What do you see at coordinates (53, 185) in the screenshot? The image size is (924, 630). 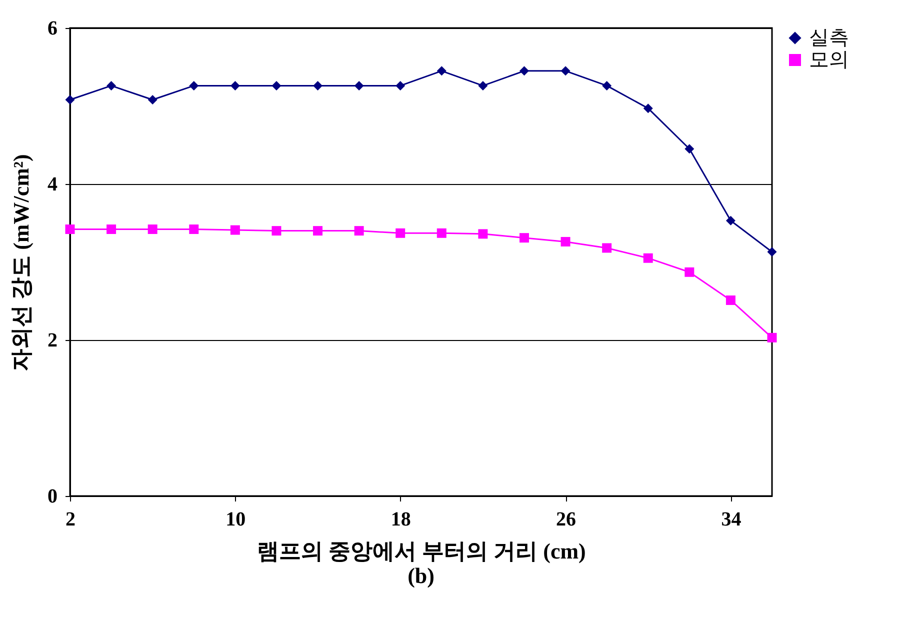 I see `y-tick-label: 4` at bounding box center [53, 185].